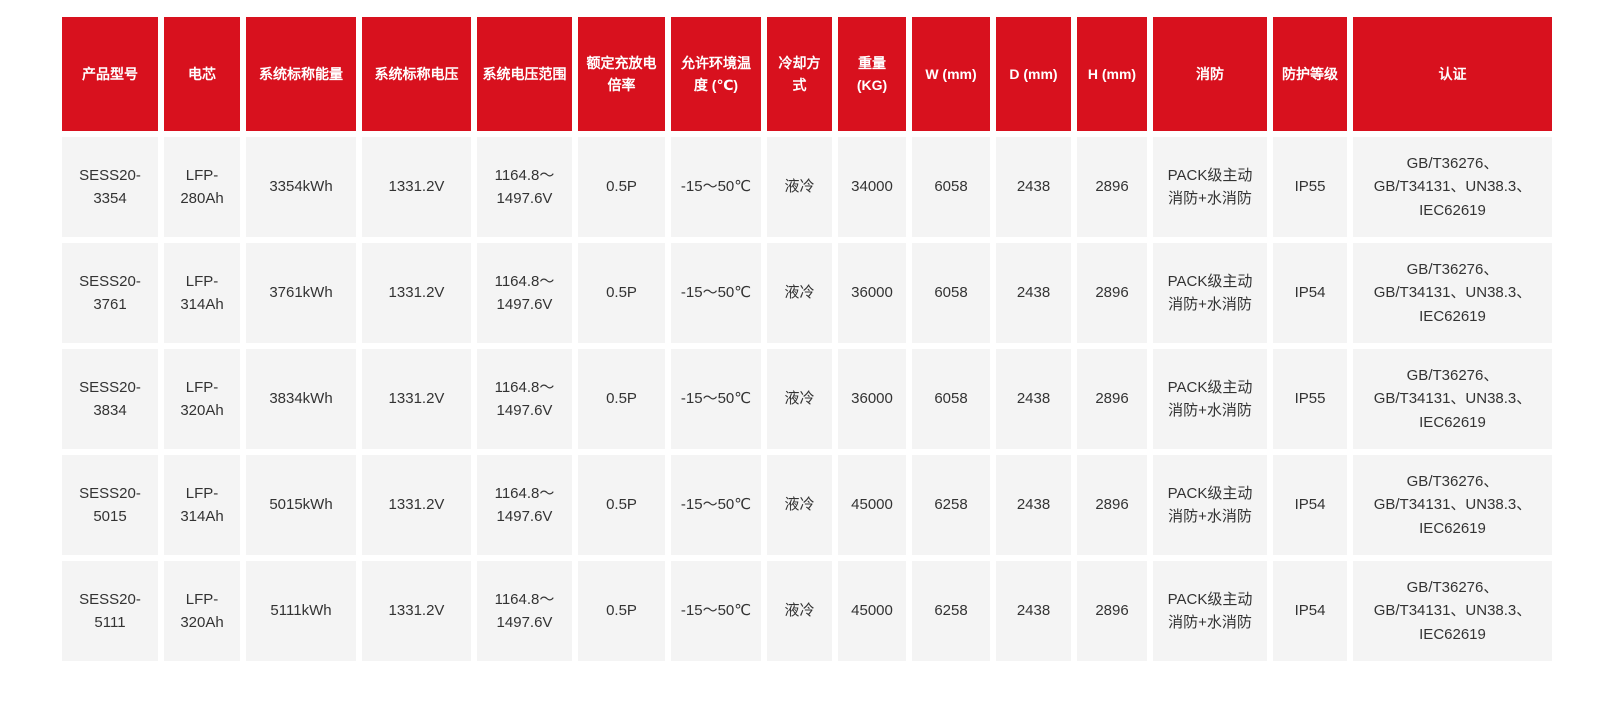 The image size is (1620, 701). What do you see at coordinates (1033, 74) in the screenshot?
I see `column-header: D (mm)` at bounding box center [1033, 74].